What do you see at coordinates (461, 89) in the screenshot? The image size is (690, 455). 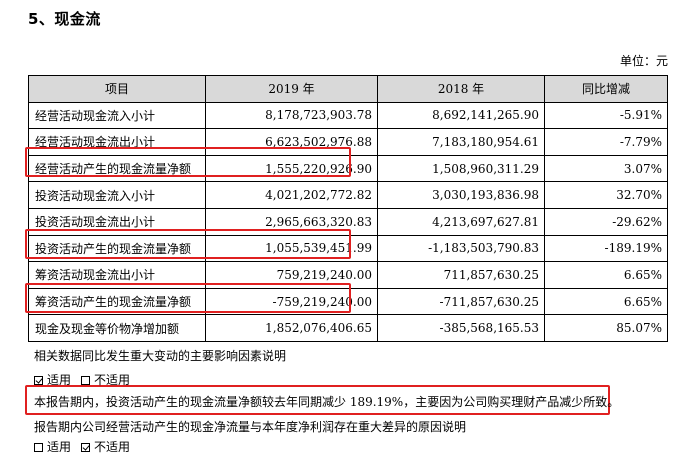 I see `header-2018: 2018 年` at bounding box center [461, 89].